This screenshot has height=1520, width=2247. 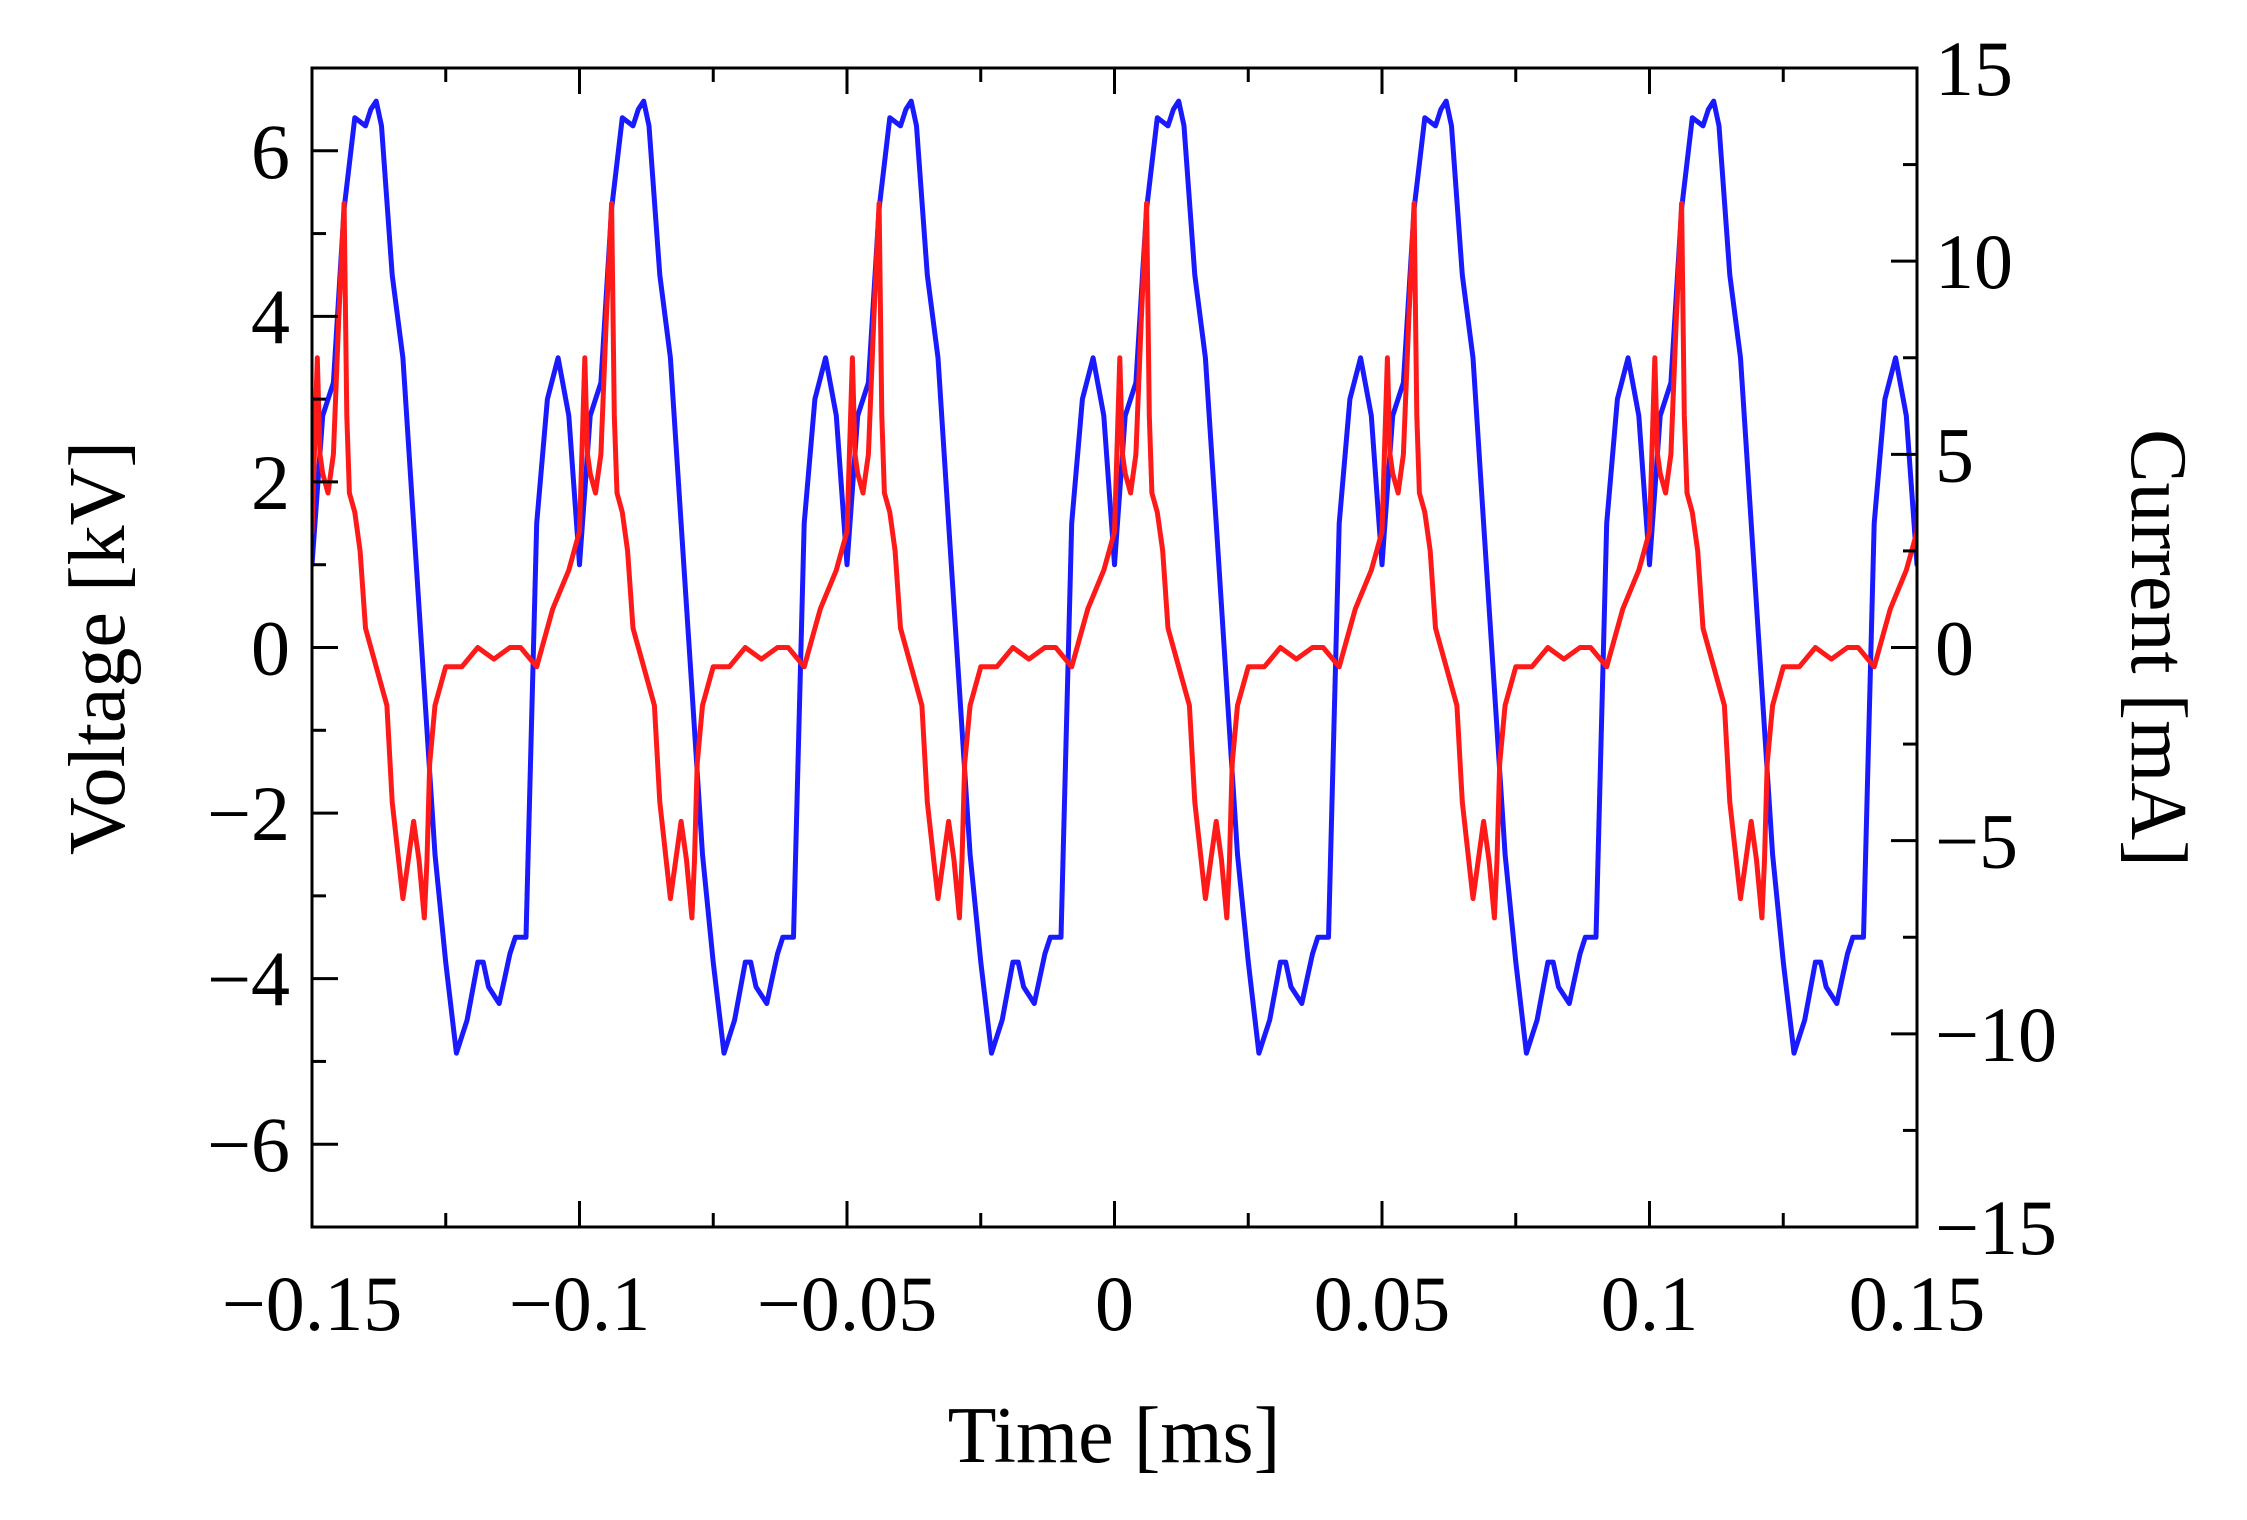 What do you see at coordinates (248, 1144) in the screenshot?
I see `y-left-tick-label: −6` at bounding box center [248, 1144].